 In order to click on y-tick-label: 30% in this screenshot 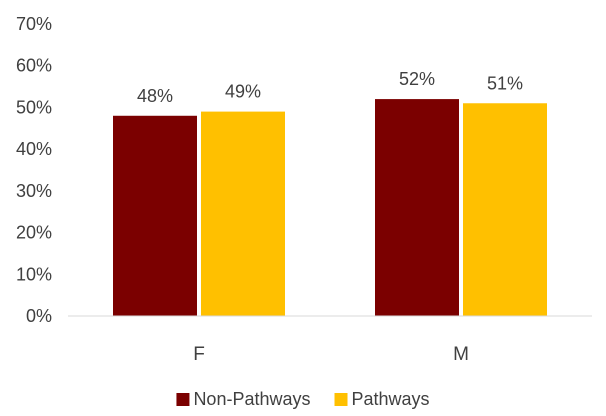, I will do `click(34, 191)`.